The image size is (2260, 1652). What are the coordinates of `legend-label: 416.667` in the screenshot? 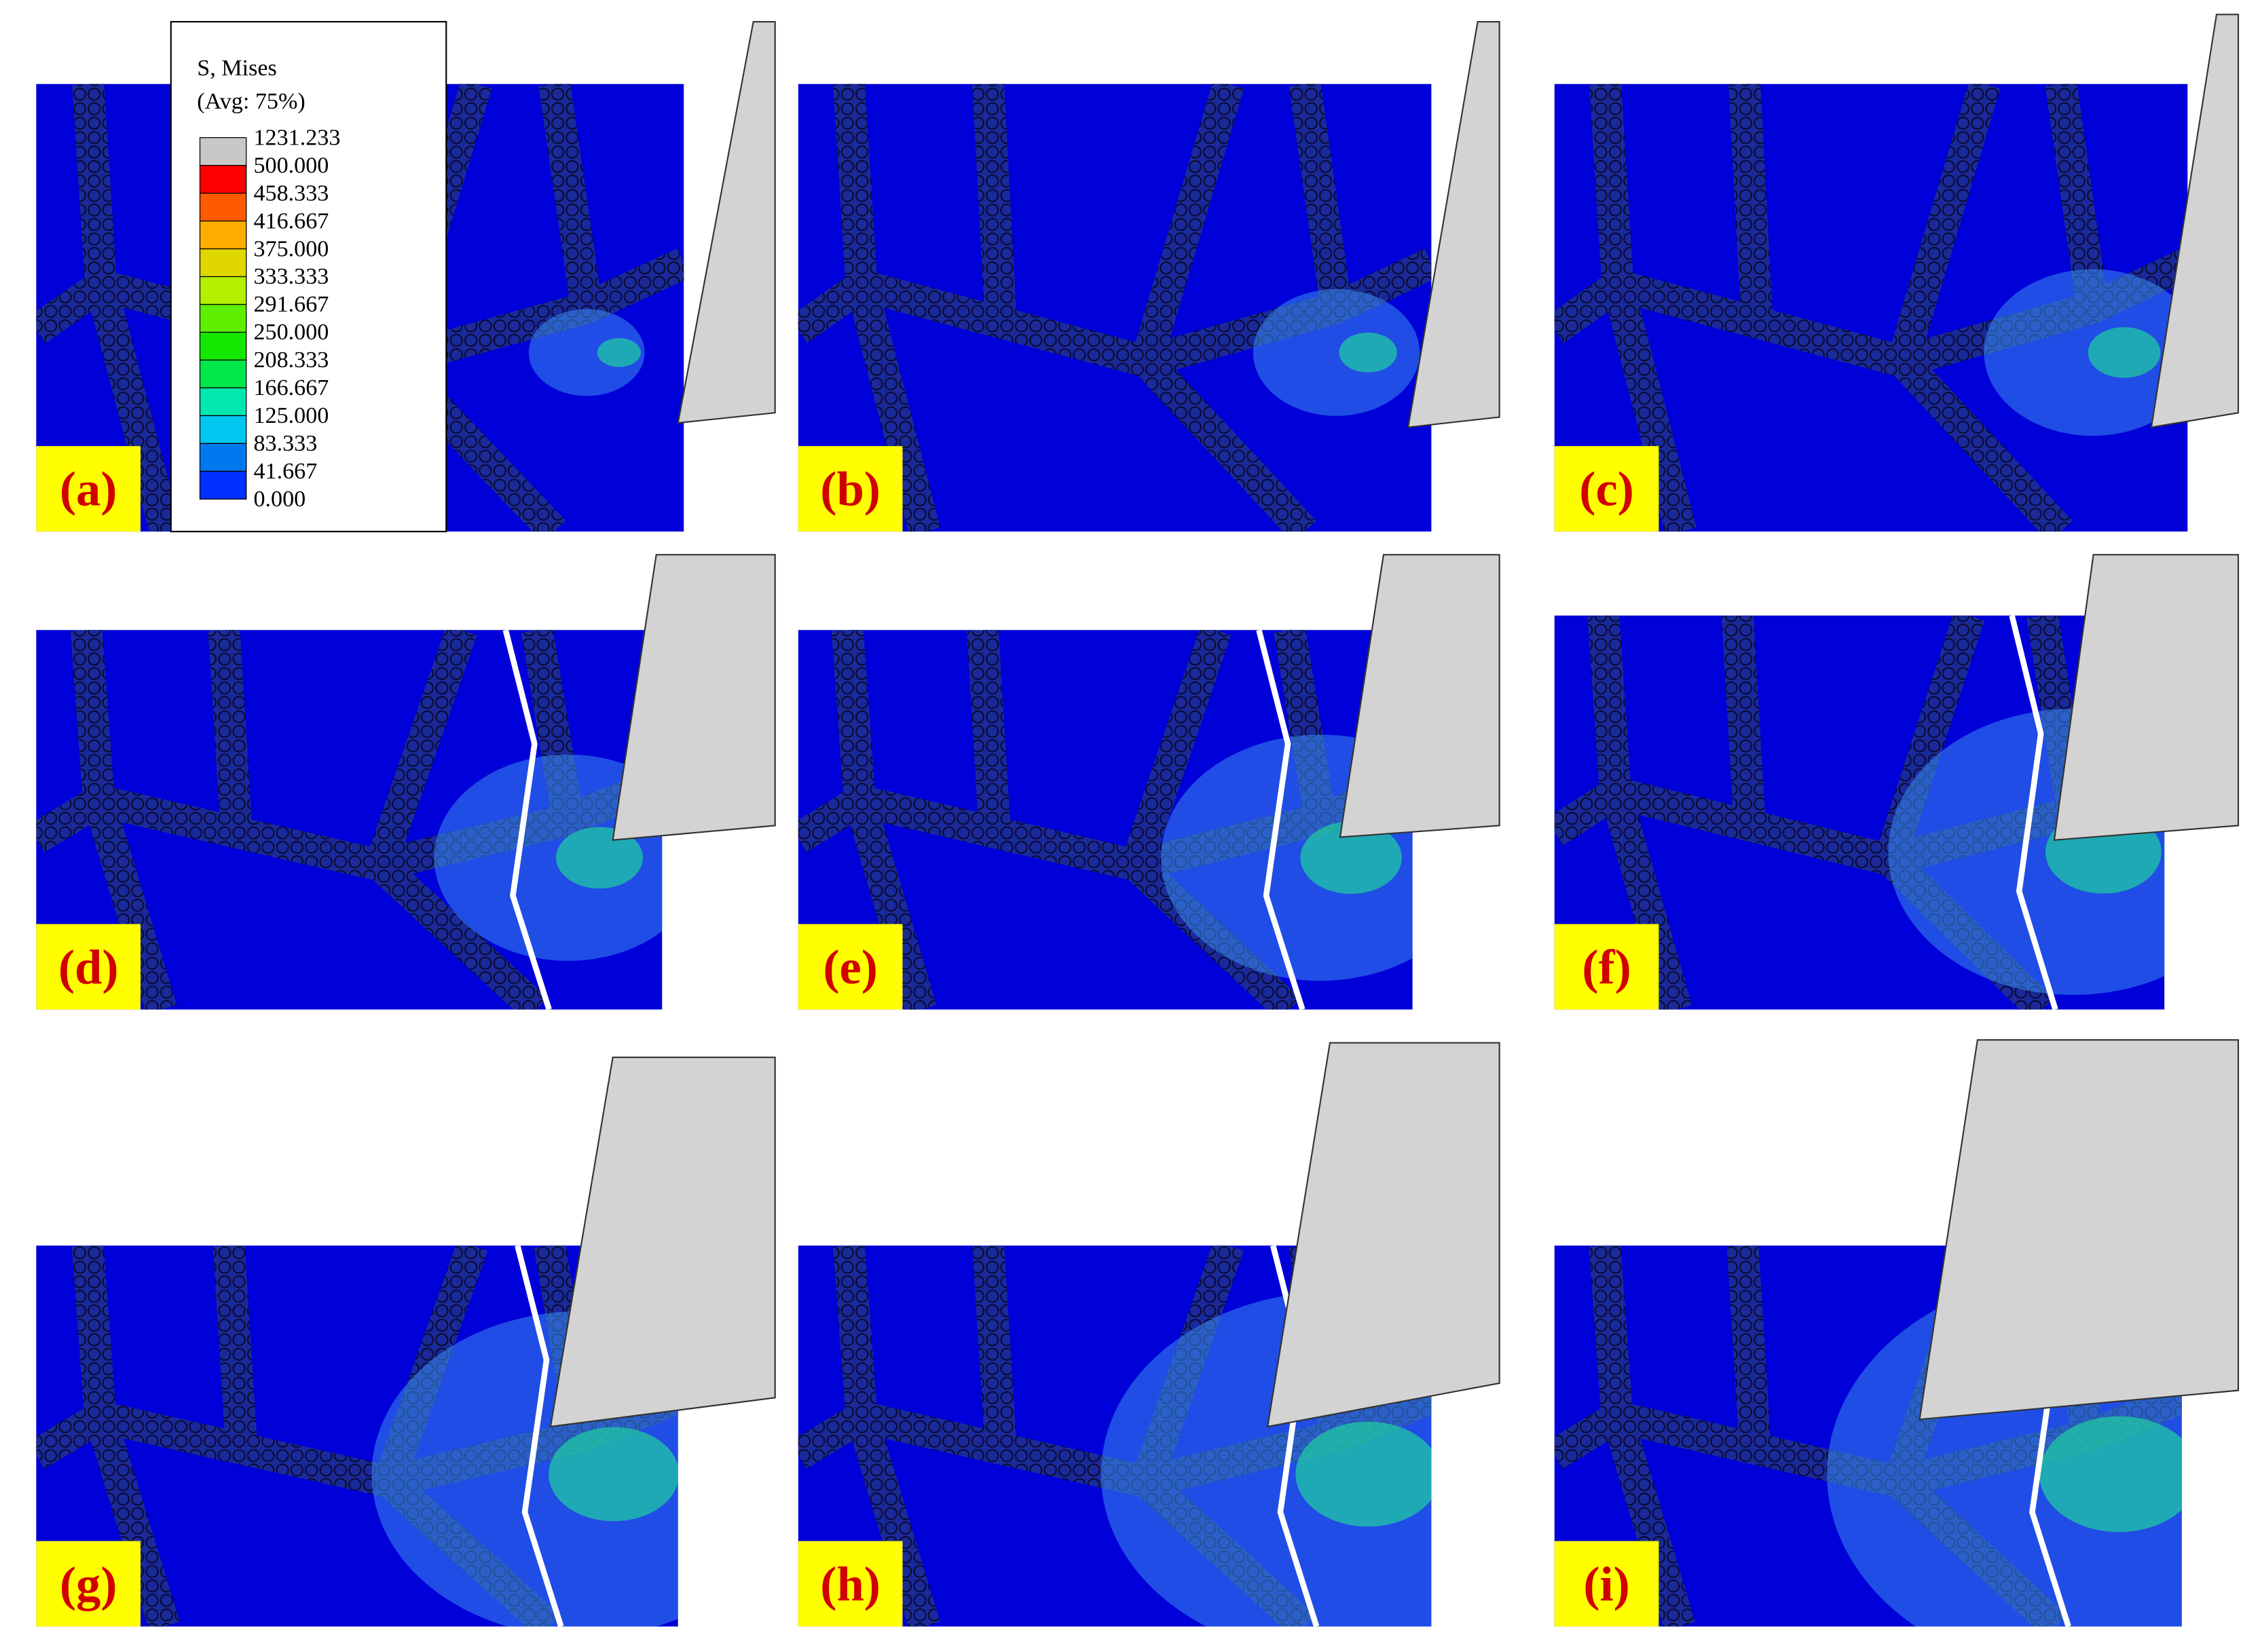 It's located at (291, 220).